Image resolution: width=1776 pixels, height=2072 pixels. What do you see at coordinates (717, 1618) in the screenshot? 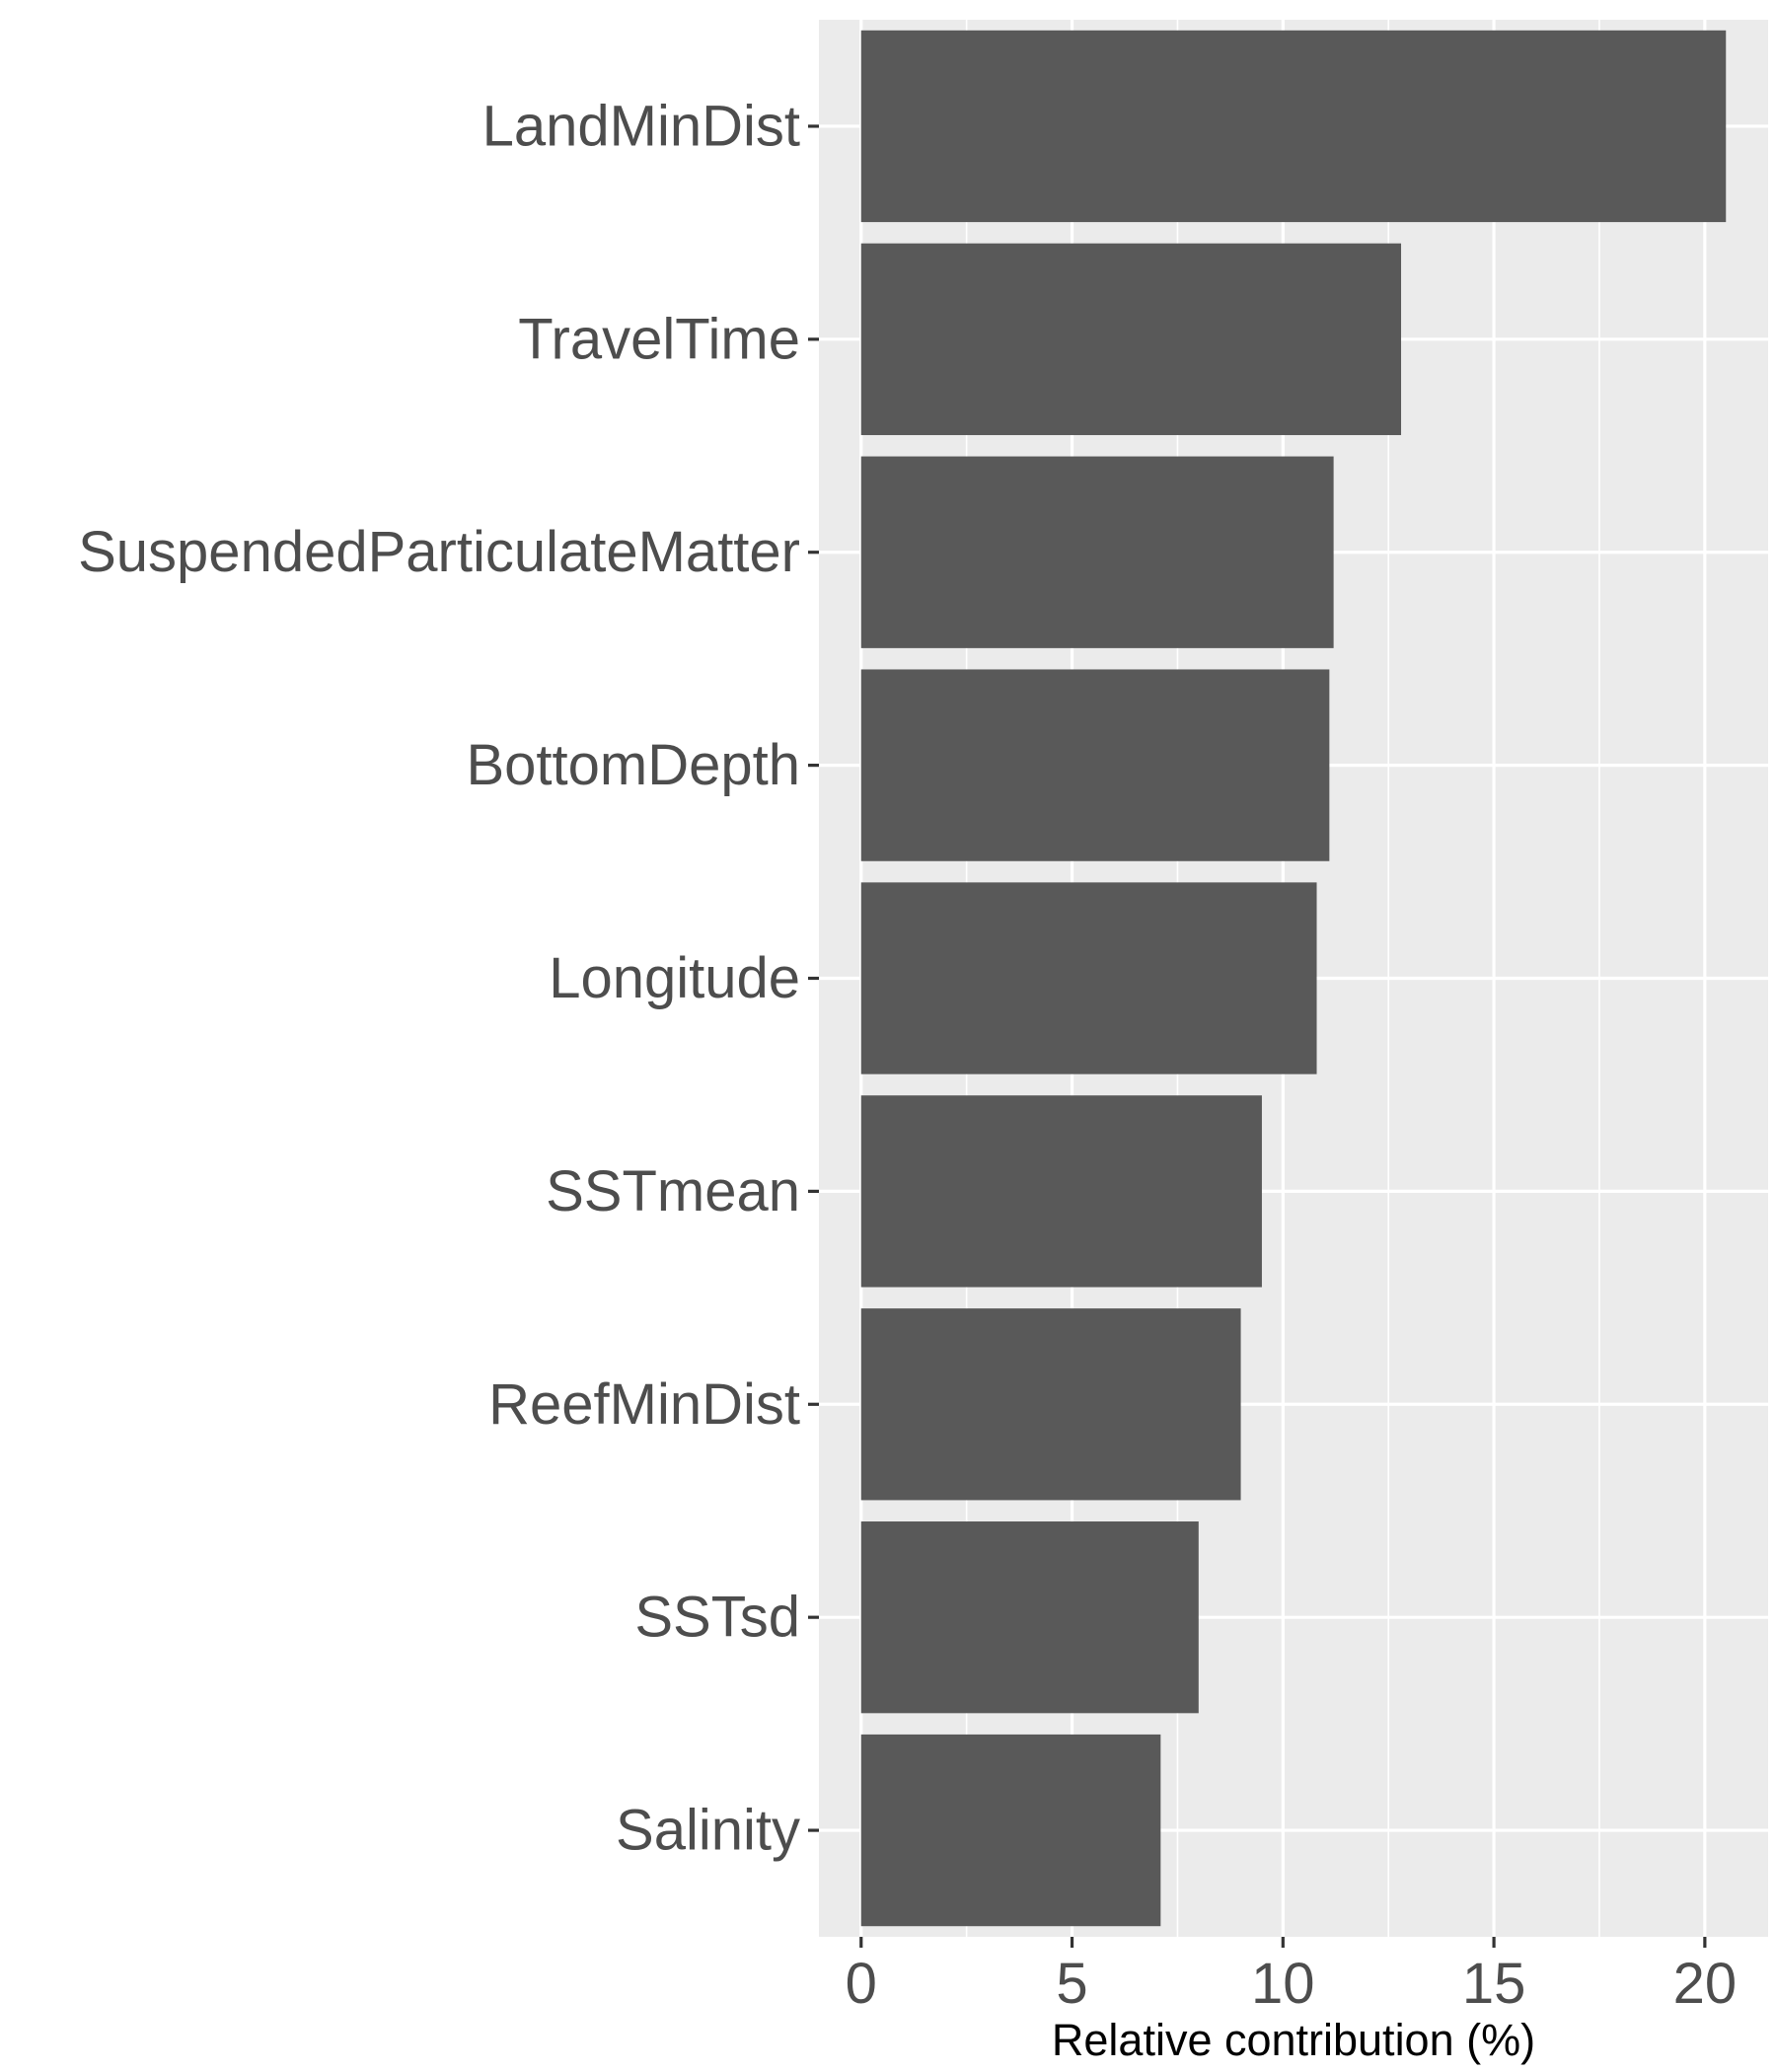
I see `y-tick-label: SSTsd` at bounding box center [717, 1618].